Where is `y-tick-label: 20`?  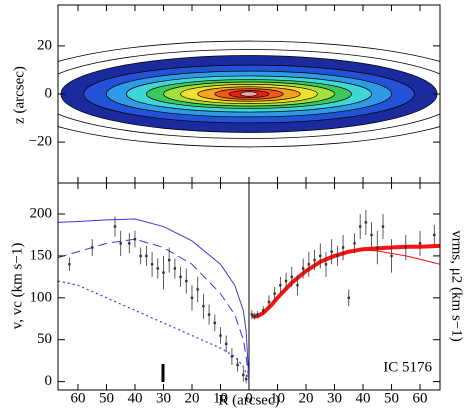
y-tick-label: 20 is located at coordinates (44, 45).